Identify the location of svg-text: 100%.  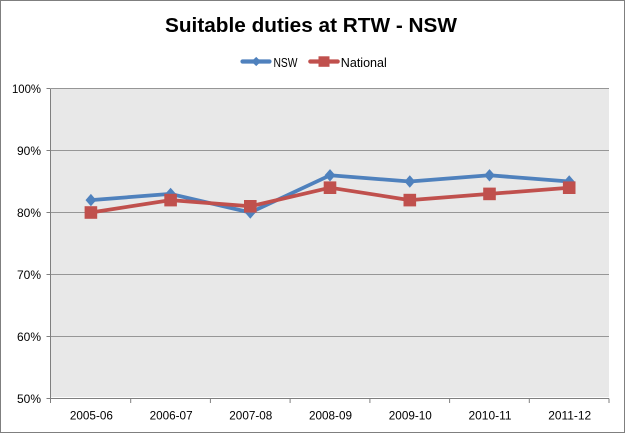
(26, 89).